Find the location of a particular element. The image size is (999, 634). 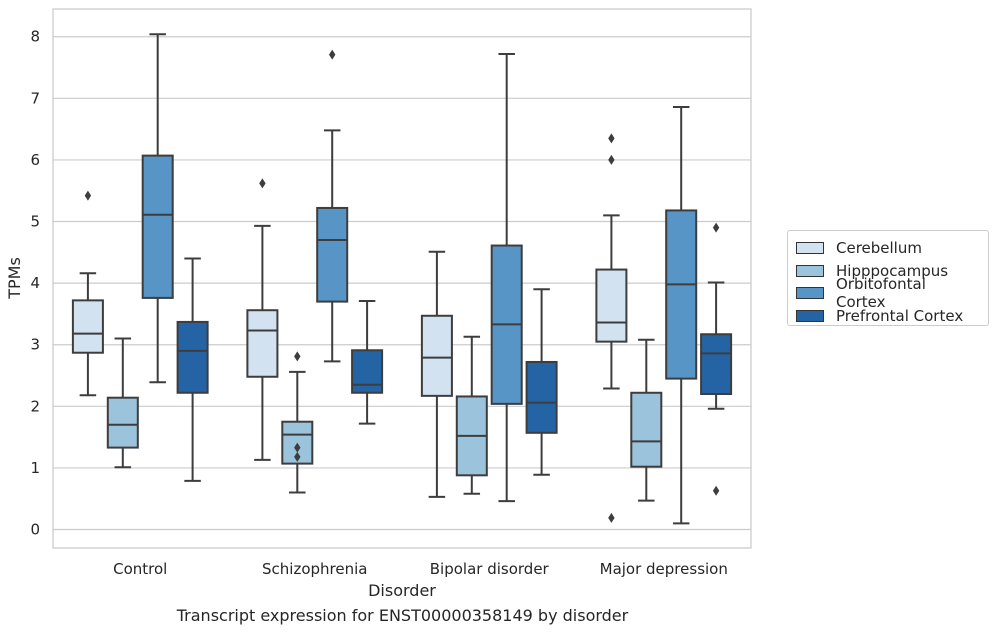

y-tick-label: 0 is located at coordinates (35, 530).